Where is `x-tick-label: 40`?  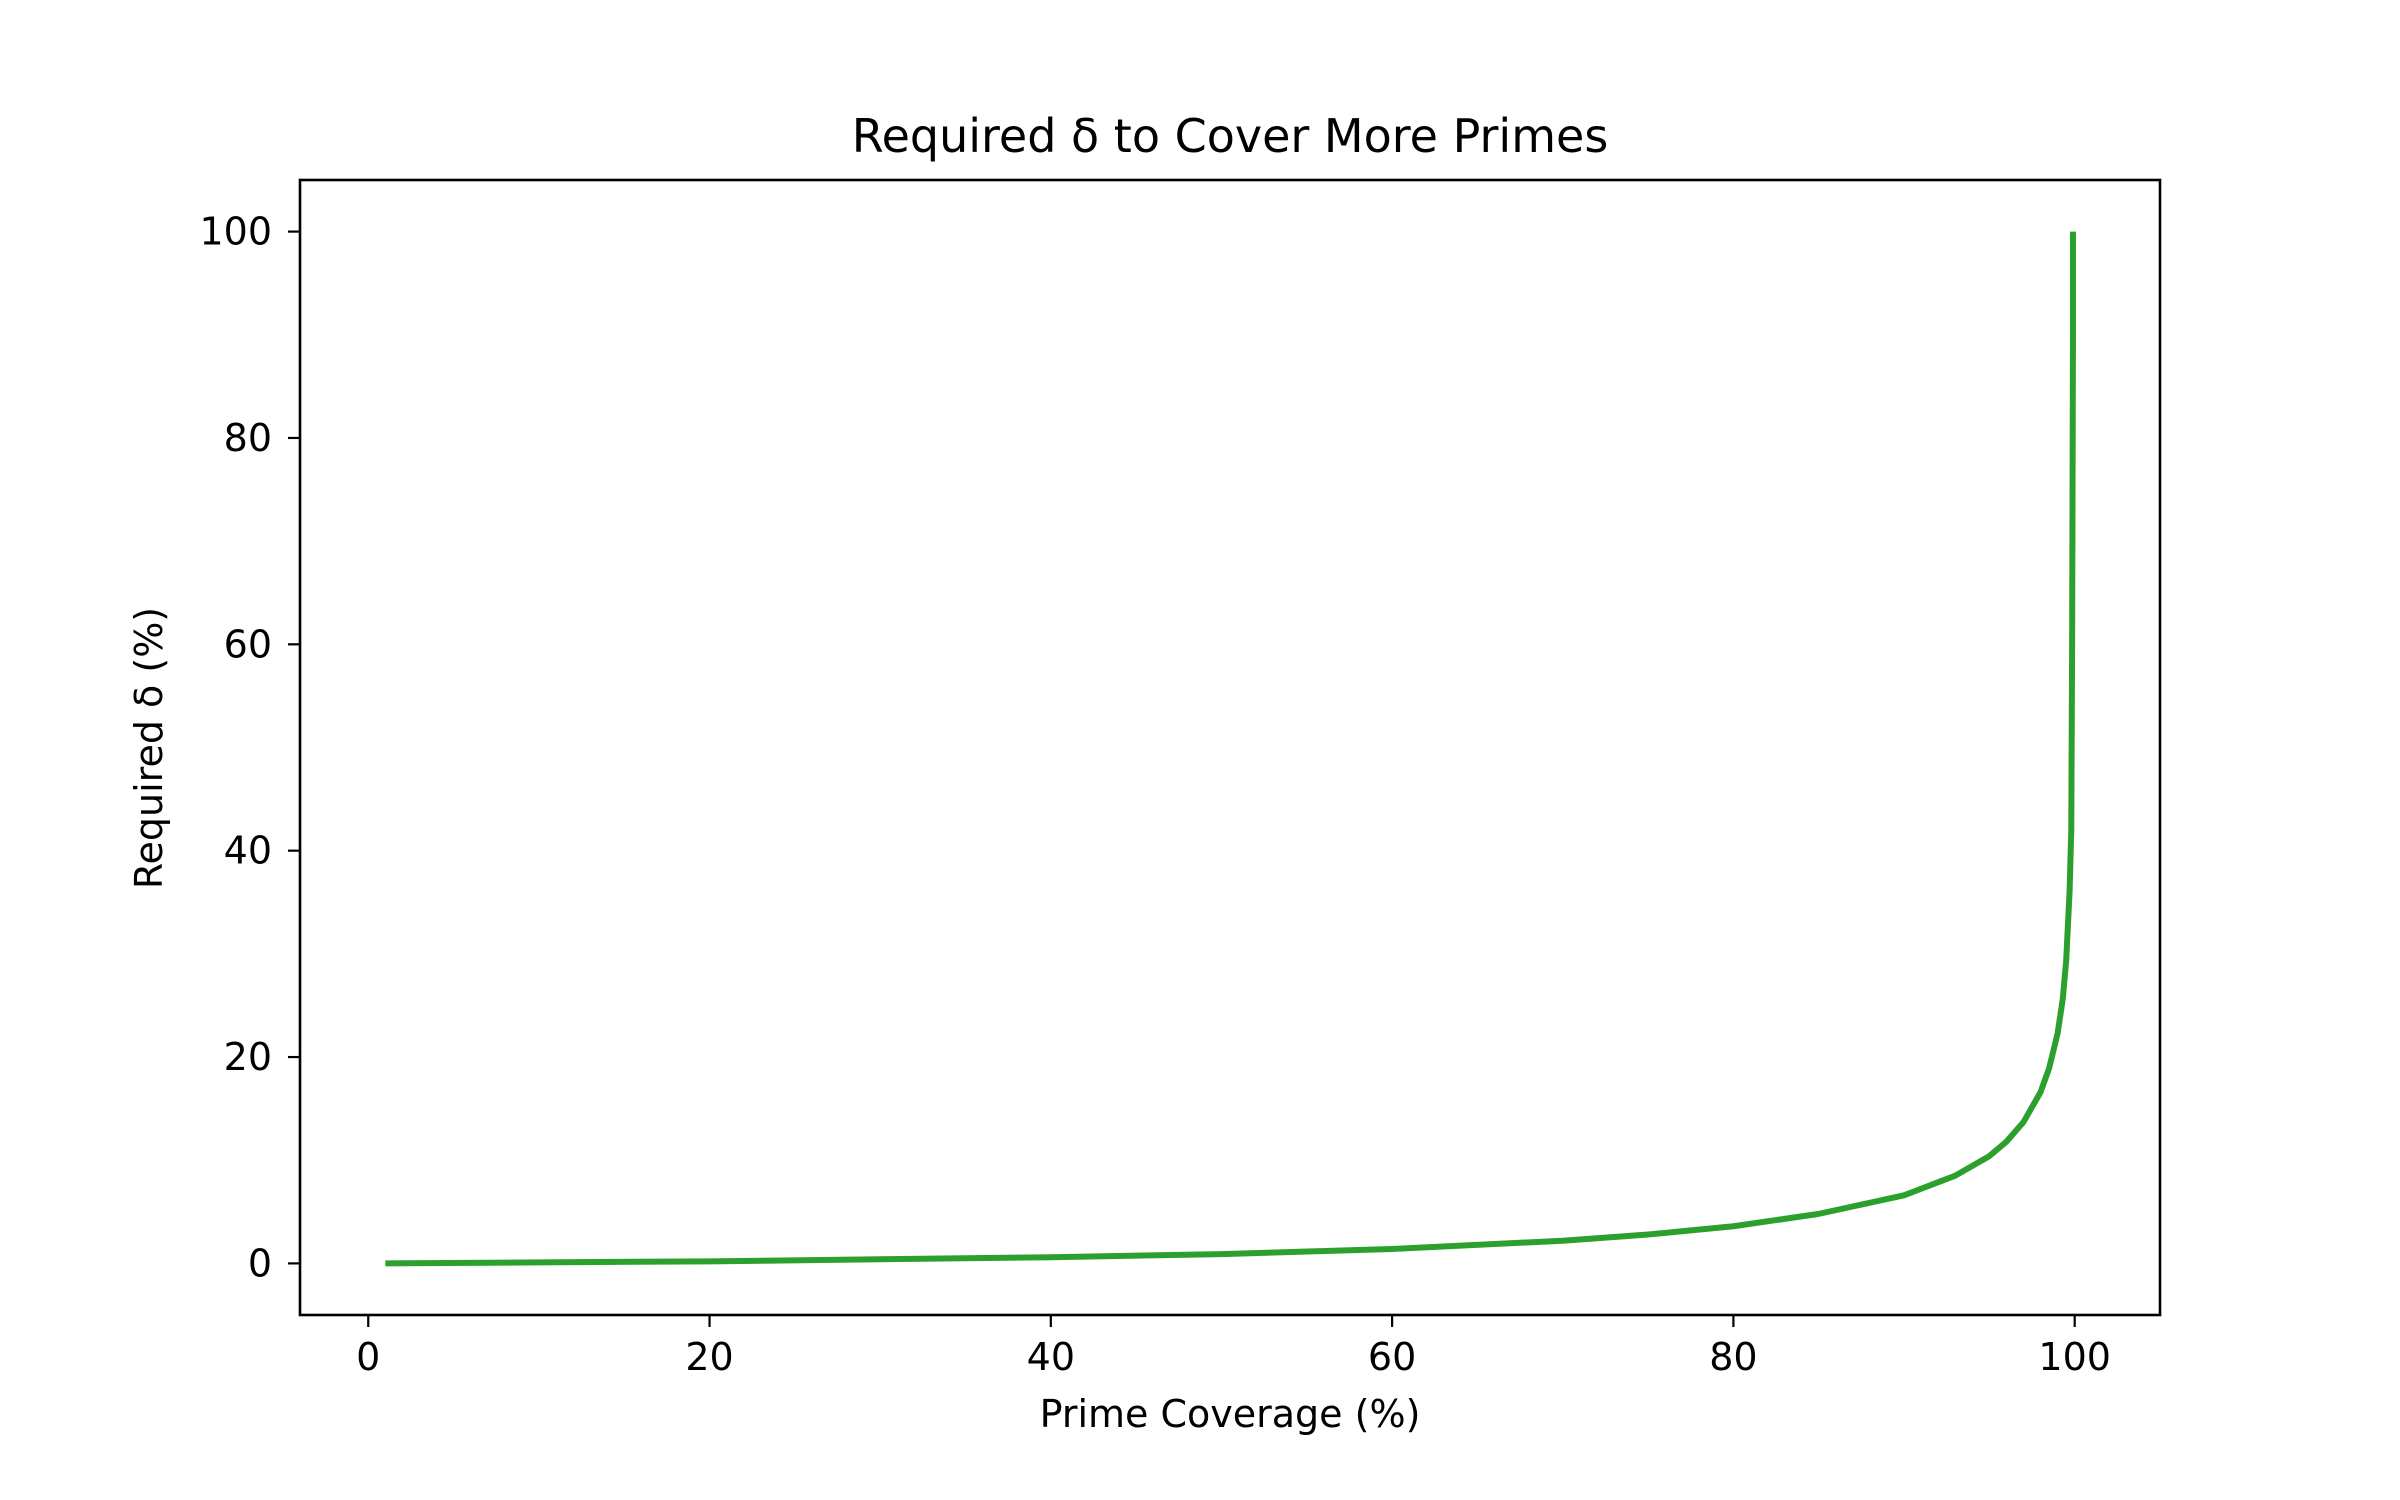
x-tick-label: 40 is located at coordinates (1051, 1357).